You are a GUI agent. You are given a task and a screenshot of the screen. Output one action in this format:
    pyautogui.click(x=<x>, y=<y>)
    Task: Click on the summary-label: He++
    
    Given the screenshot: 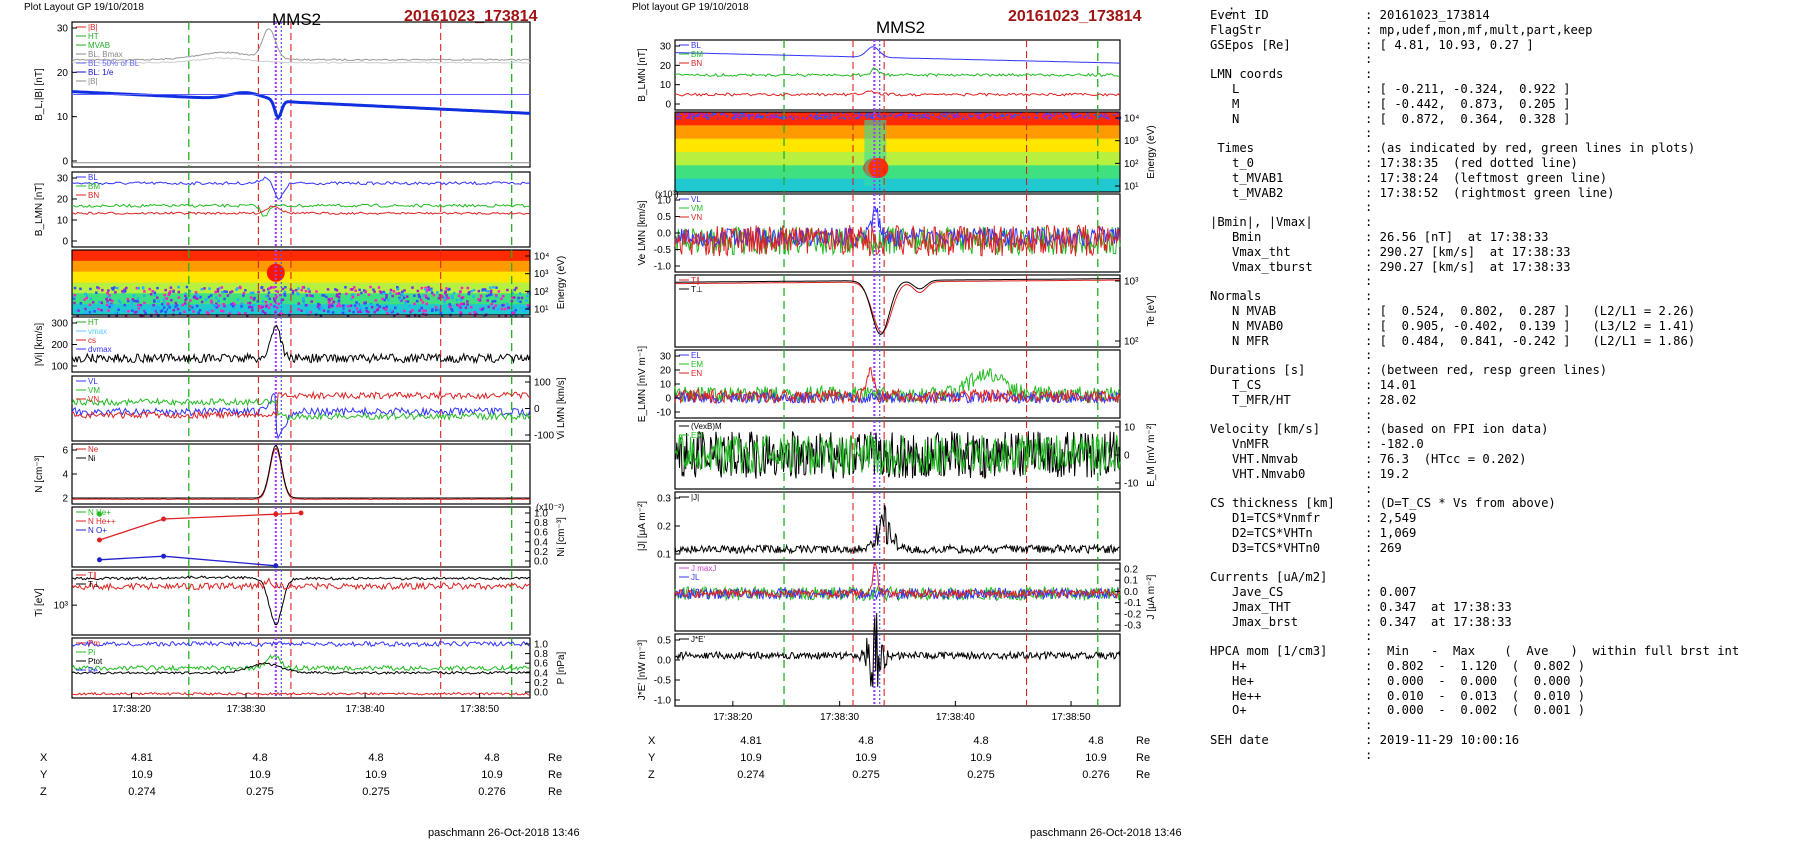 What is the action you would take?
    pyautogui.click(x=1236, y=695)
    